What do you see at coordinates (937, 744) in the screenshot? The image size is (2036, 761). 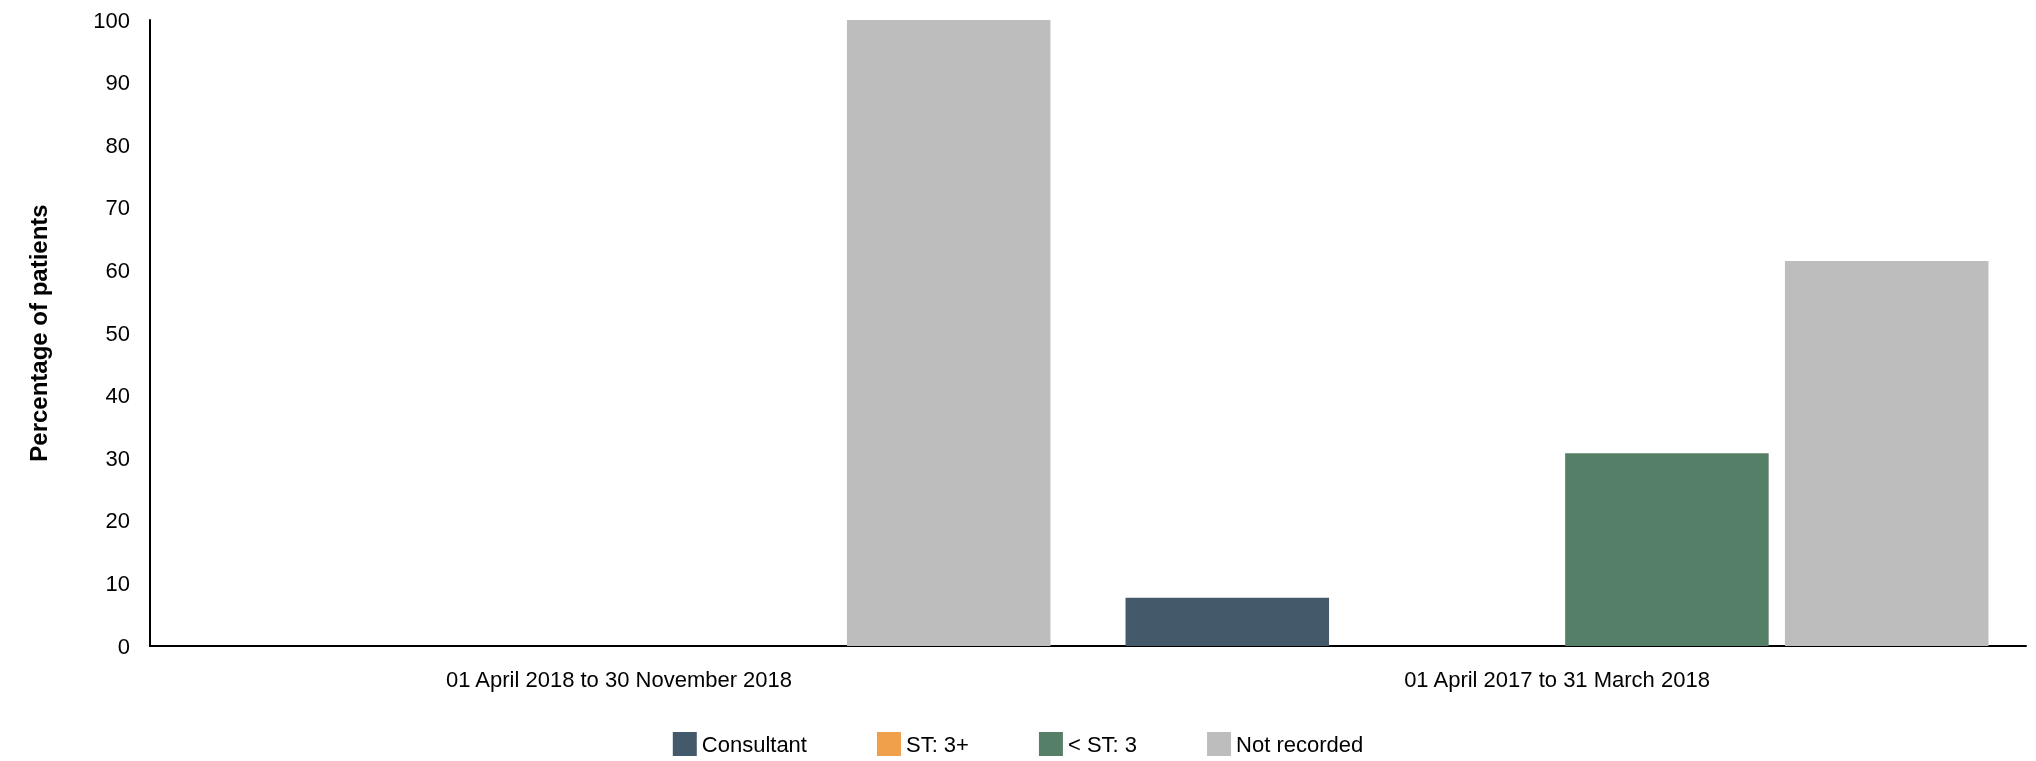 I see `legend-label: ST: 3+` at bounding box center [937, 744].